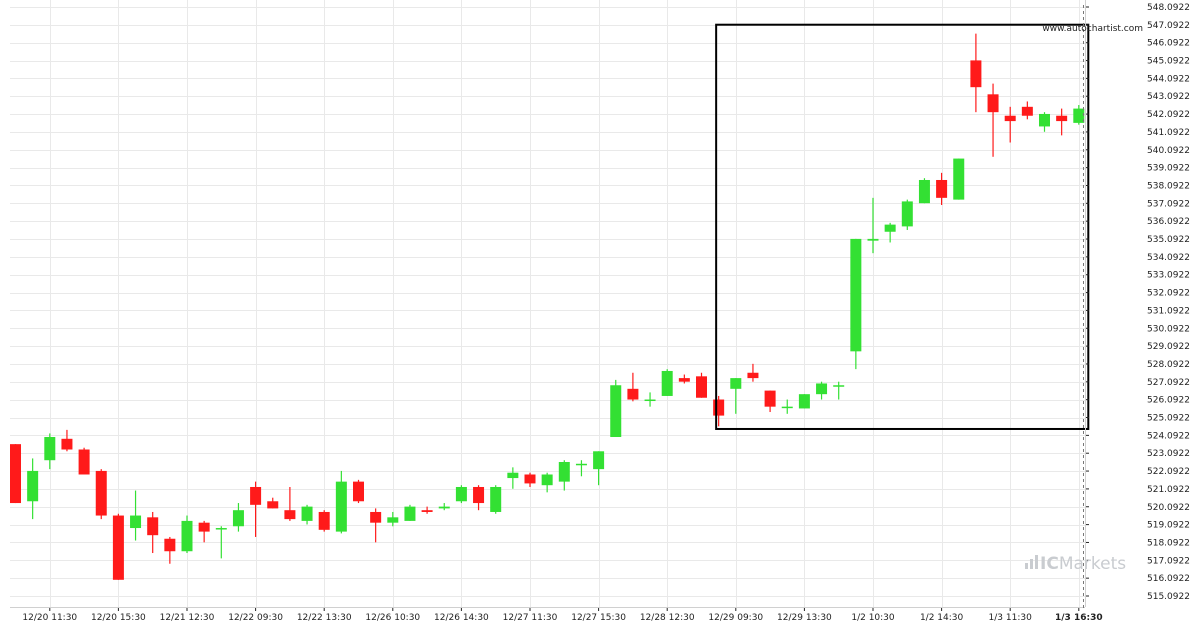 This screenshot has height=630, width=1200. What do you see at coordinates (118, 618) in the screenshot?
I see `x-tick-label: 12/20 15:30` at bounding box center [118, 618].